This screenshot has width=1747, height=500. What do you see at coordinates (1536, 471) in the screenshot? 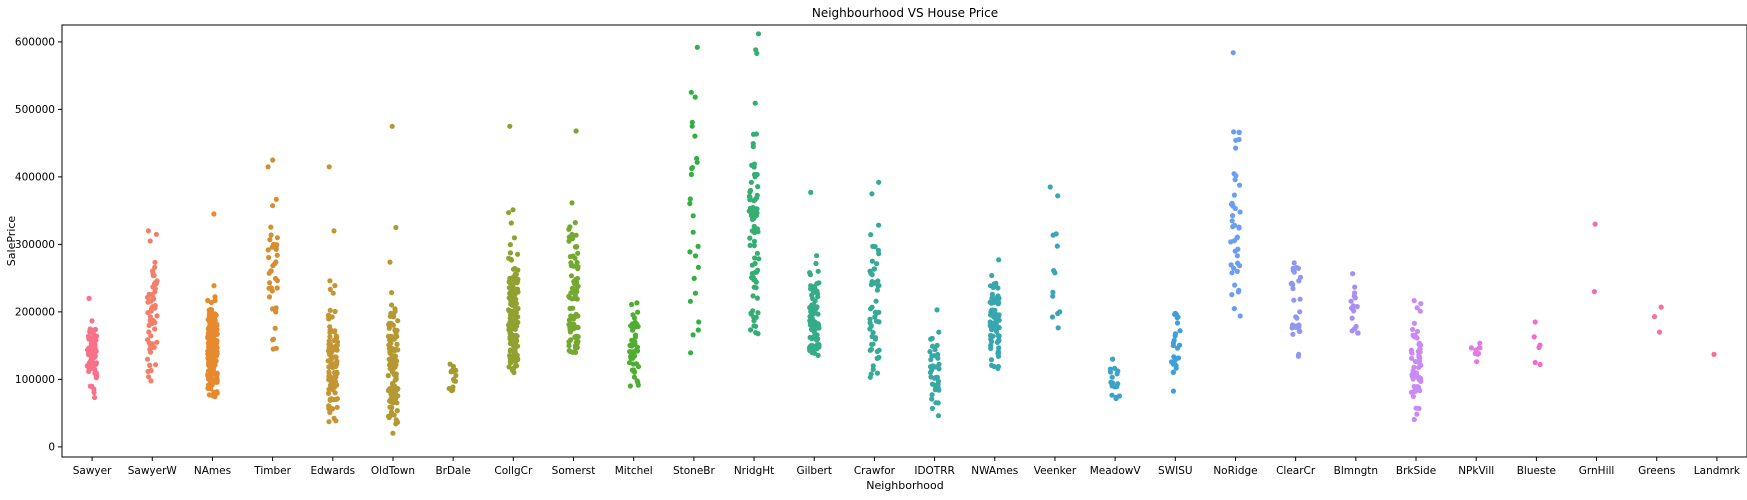
I see `x-tick-label: Blueste` at bounding box center [1536, 471].